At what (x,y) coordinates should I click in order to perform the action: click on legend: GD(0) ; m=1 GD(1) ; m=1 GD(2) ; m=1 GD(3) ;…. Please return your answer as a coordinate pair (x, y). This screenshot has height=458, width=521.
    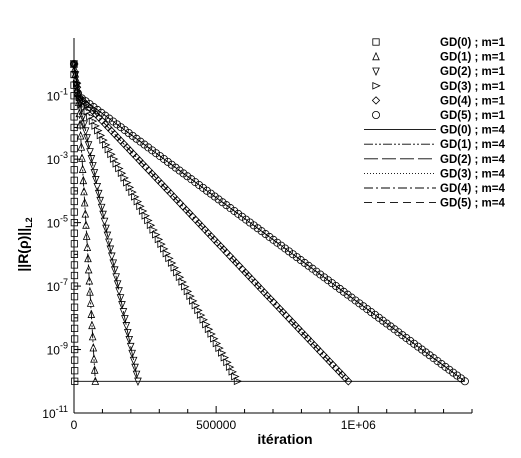
    Looking at the image, I should click on (434, 123).